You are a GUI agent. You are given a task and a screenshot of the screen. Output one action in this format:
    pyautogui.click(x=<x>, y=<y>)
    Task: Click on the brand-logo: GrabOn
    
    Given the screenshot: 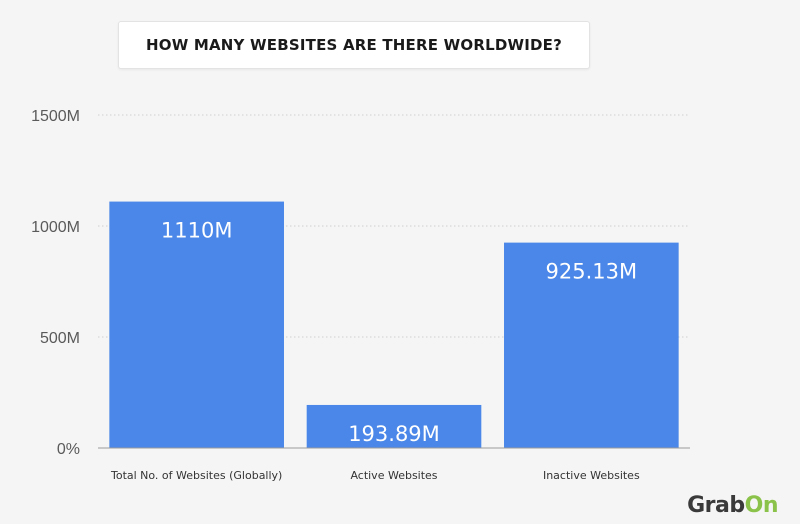 What is the action you would take?
    pyautogui.click(x=732, y=505)
    